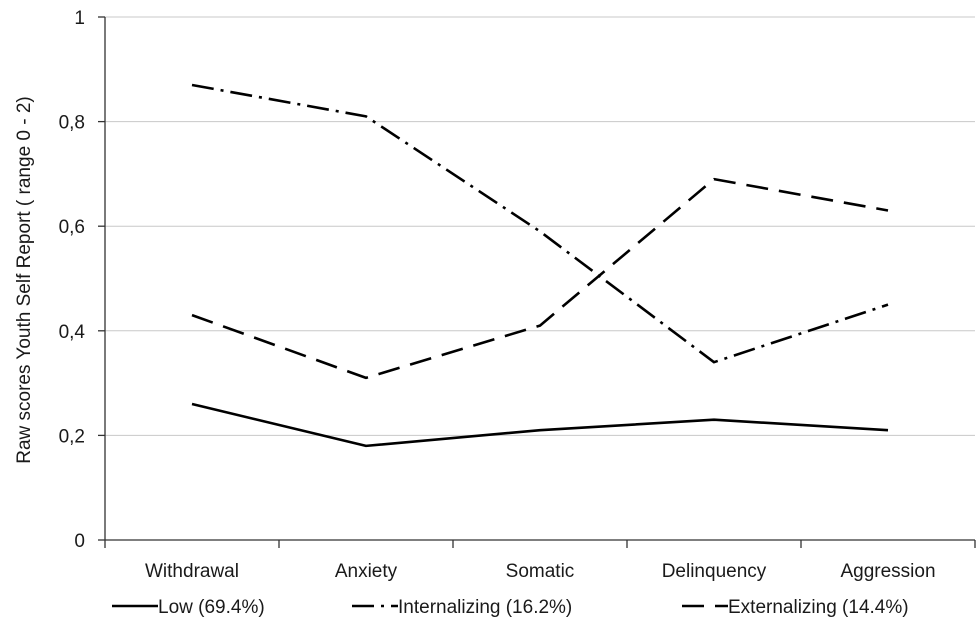  What do you see at coordinates (72, 280) in the screenshot?
I see `y-tick-labels: 0 0,2 0,4 0,6 0,8 1` at bounding box center [72, 280].